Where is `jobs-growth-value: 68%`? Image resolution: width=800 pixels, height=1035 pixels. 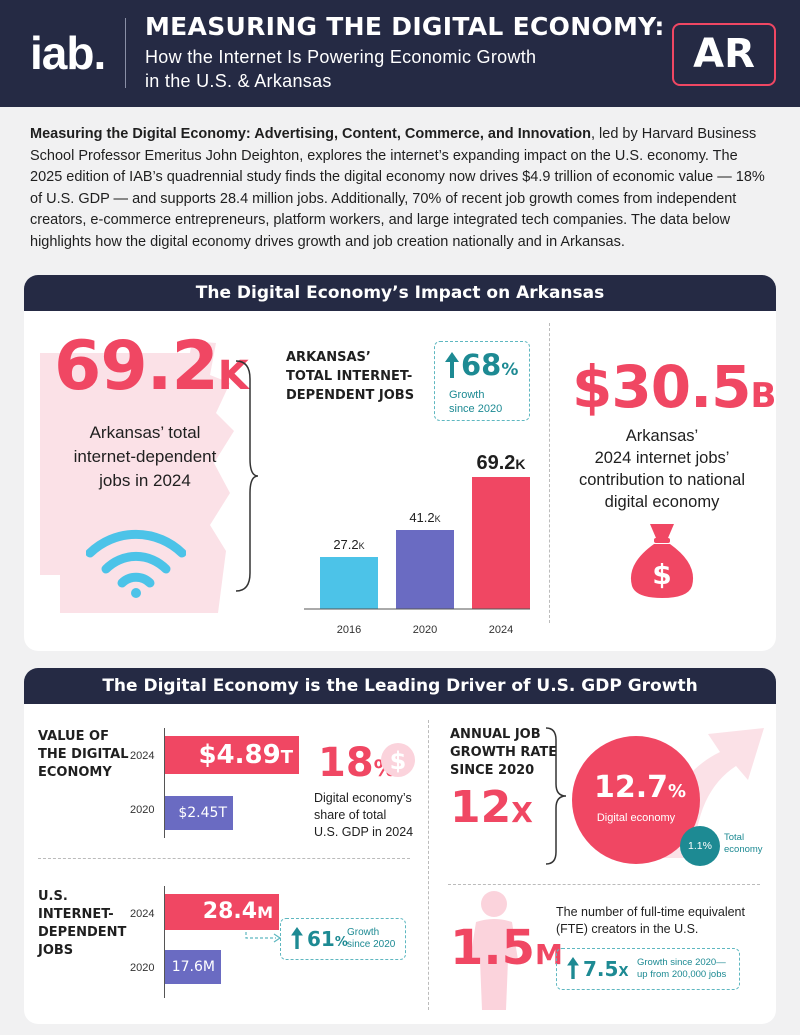 jobs-growth-value: 68% is located at coordinates (489, 365).